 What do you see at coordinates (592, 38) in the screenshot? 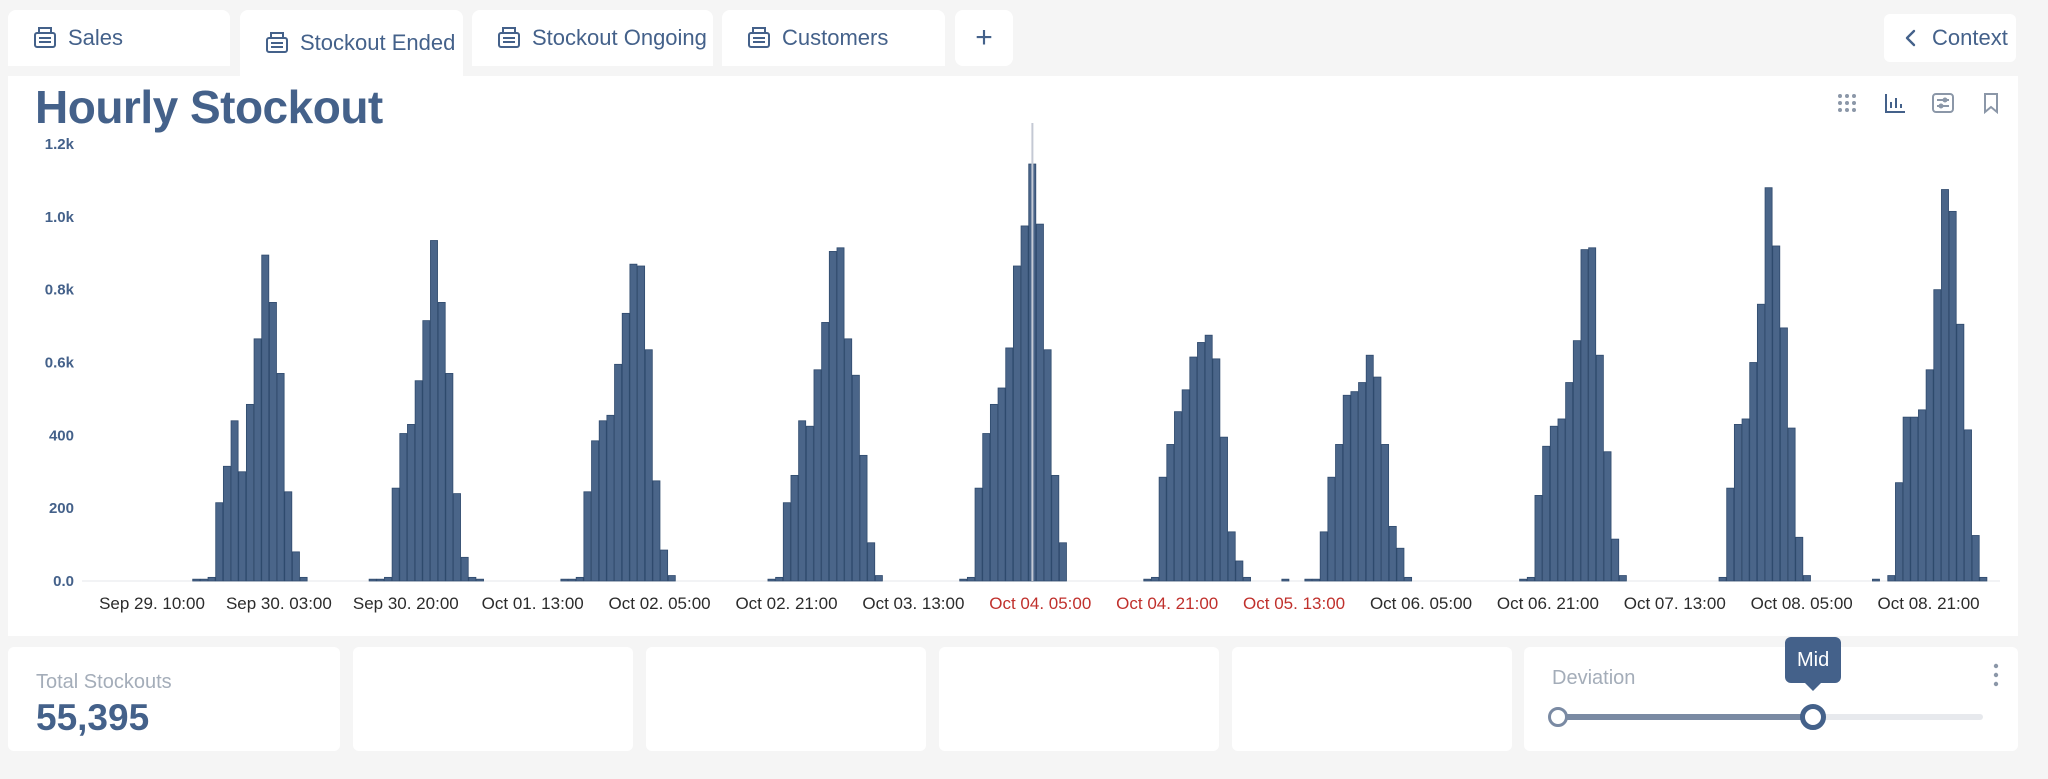
I see `tab-stockout-ongoing: Stockout Ongoing` at bounding box center [592, 38].